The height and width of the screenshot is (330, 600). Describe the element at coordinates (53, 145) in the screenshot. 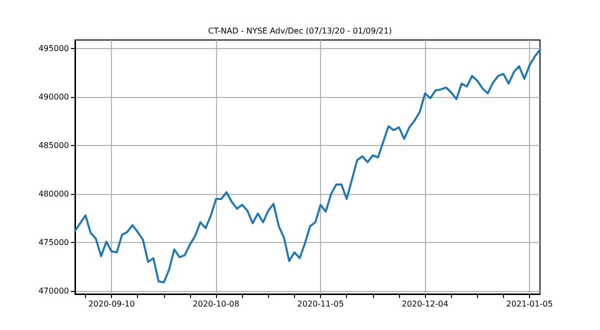

I see `y-tick-label: 485000` at that location.